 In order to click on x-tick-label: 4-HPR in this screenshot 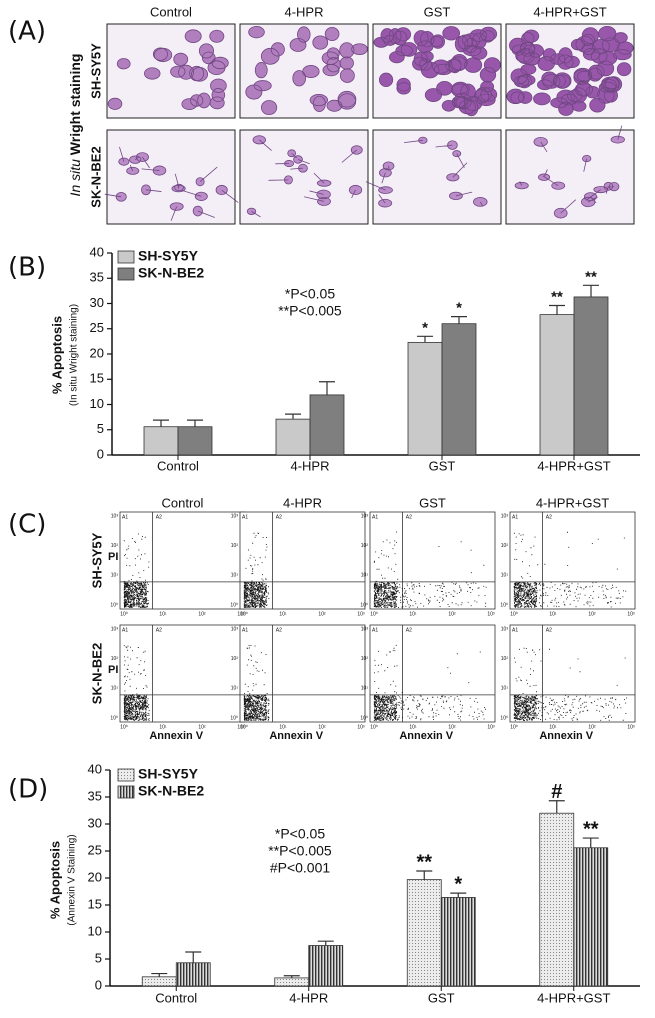, I will do `click(308, 997)`.